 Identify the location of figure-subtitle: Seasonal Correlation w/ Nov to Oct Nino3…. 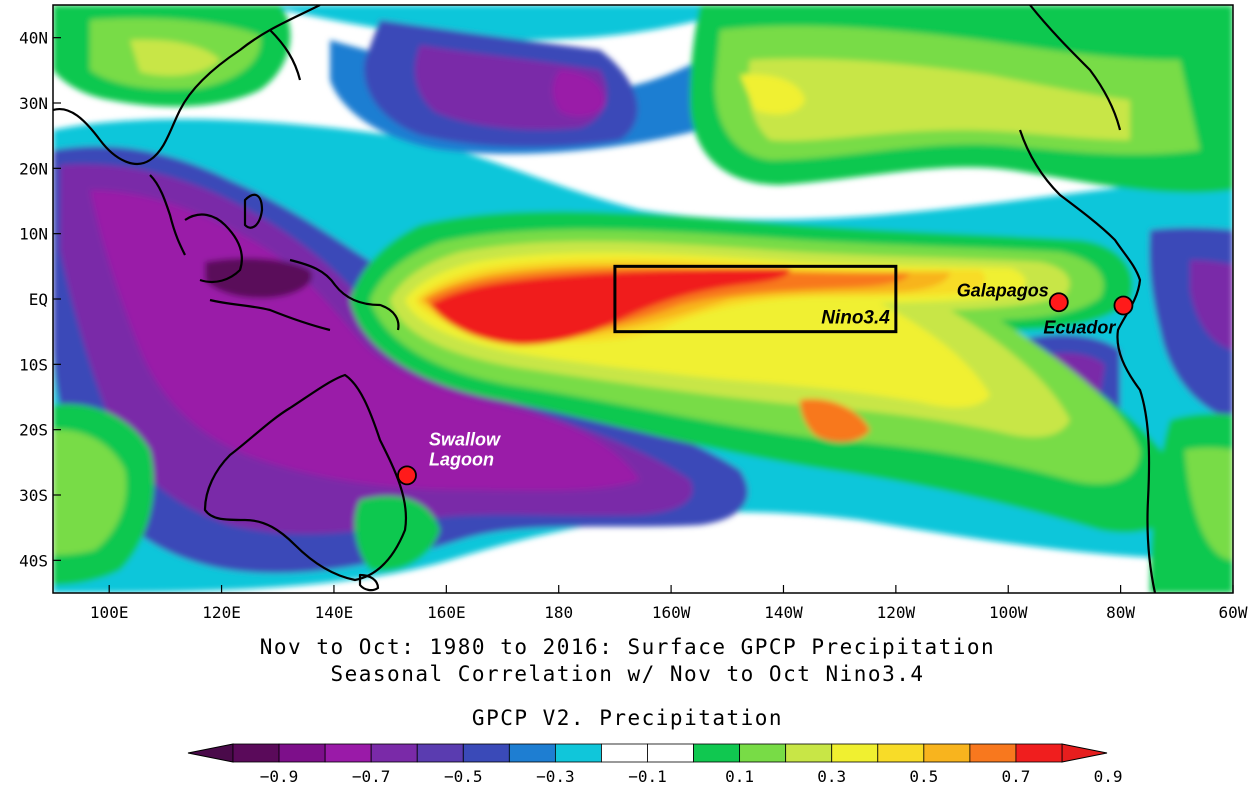
(627, 674).